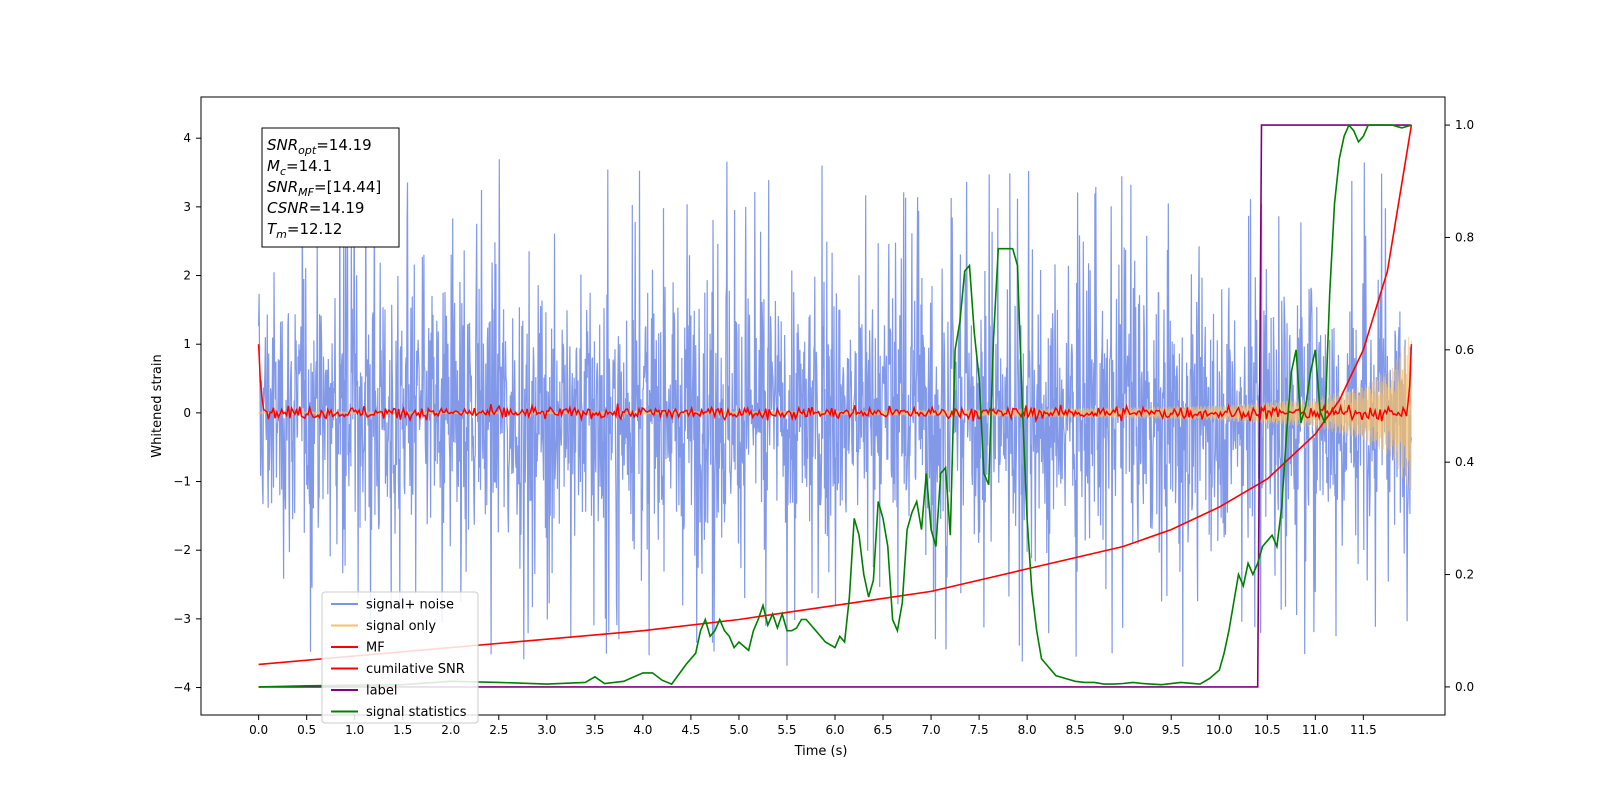 The image size is (1600, 800). What do you see at coordinates (642, 730) in the screenshot?
I see `x-tick-label: 4.0` at bounding box center [642, 730].